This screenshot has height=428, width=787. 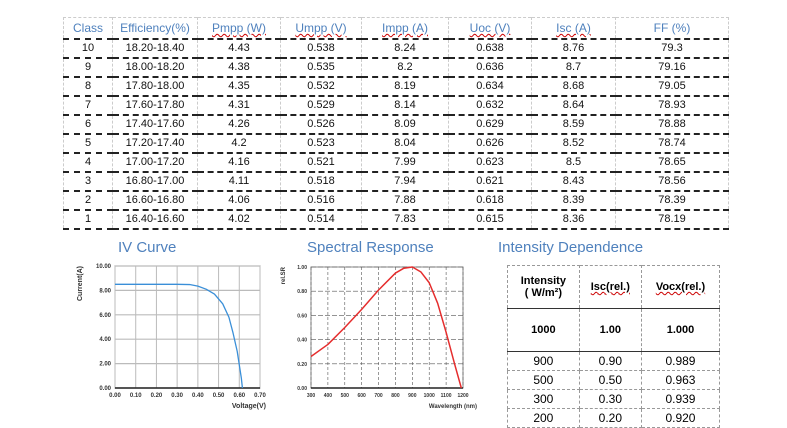 What do you see at coordinates (490, 144) in the screenshot?
I see `table-cell: 0.626` at bounding box center [490, 144].